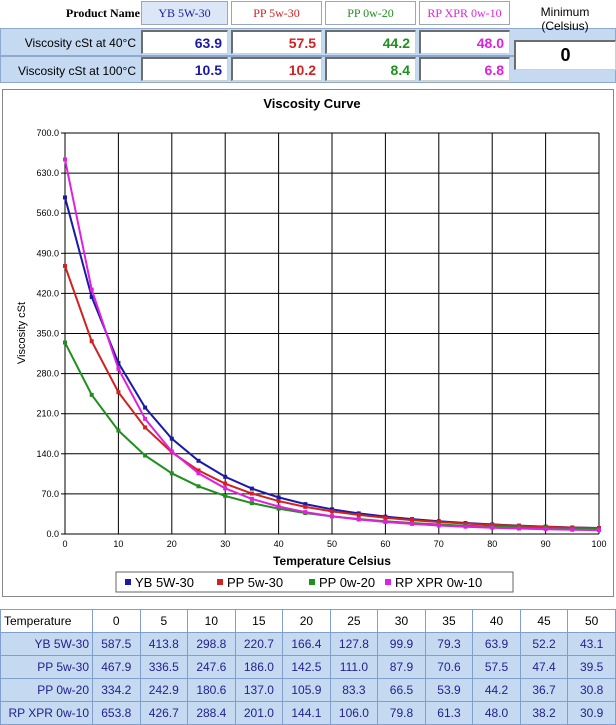 This screenshot has width=616, height=725. I want to click on table-cell: 413.8, so click(164, 644).